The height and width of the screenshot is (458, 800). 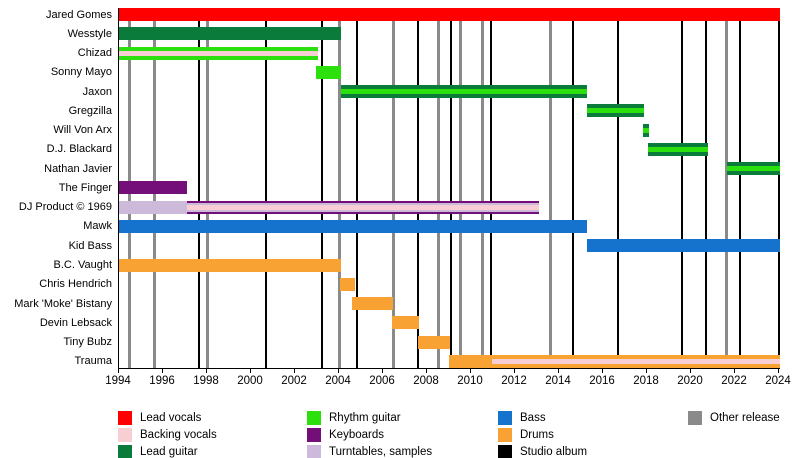 What do you see at coordinates (449, 368) in the screenshot?
I see `x-axis-line` at bounding box center [449, 368].